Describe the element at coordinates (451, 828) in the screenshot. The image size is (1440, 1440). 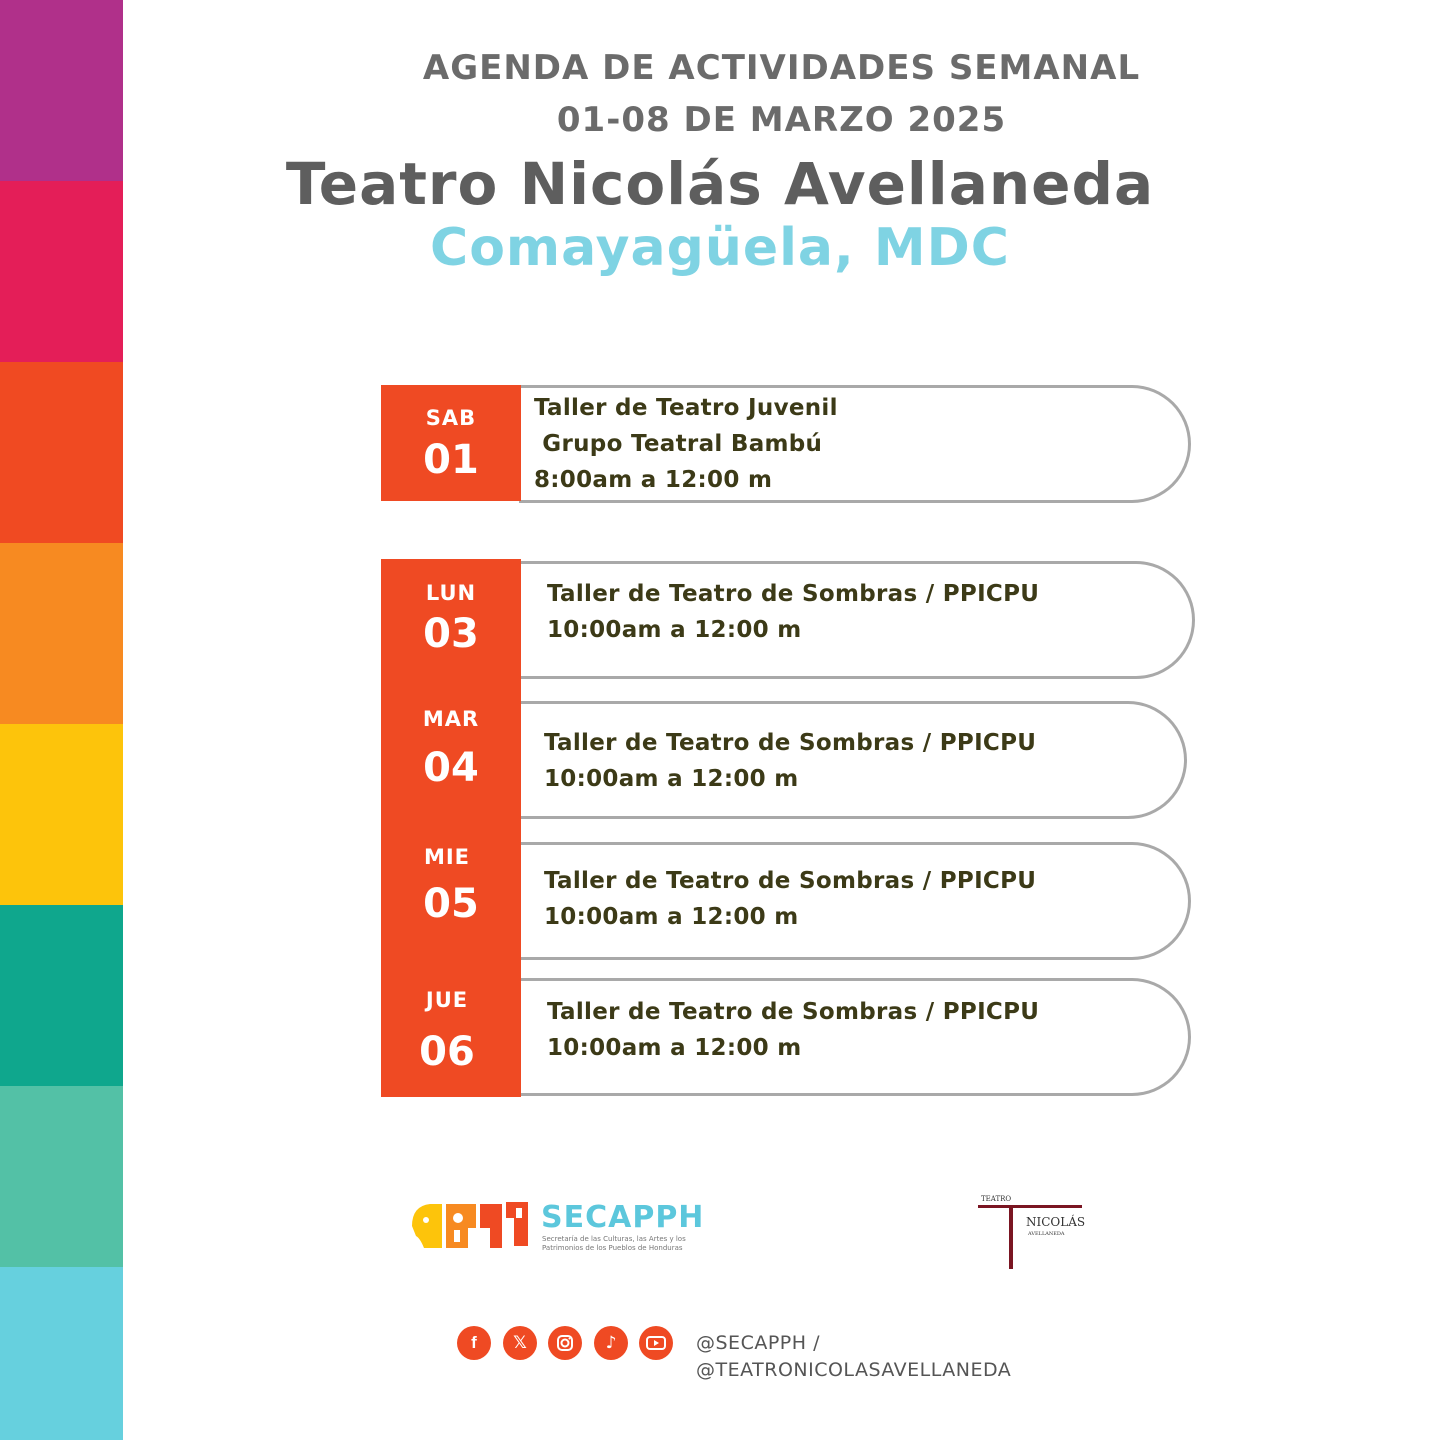
I see `date-column-week: LUN 03 MAR 04 MIE 05 JUE 06` at that location.